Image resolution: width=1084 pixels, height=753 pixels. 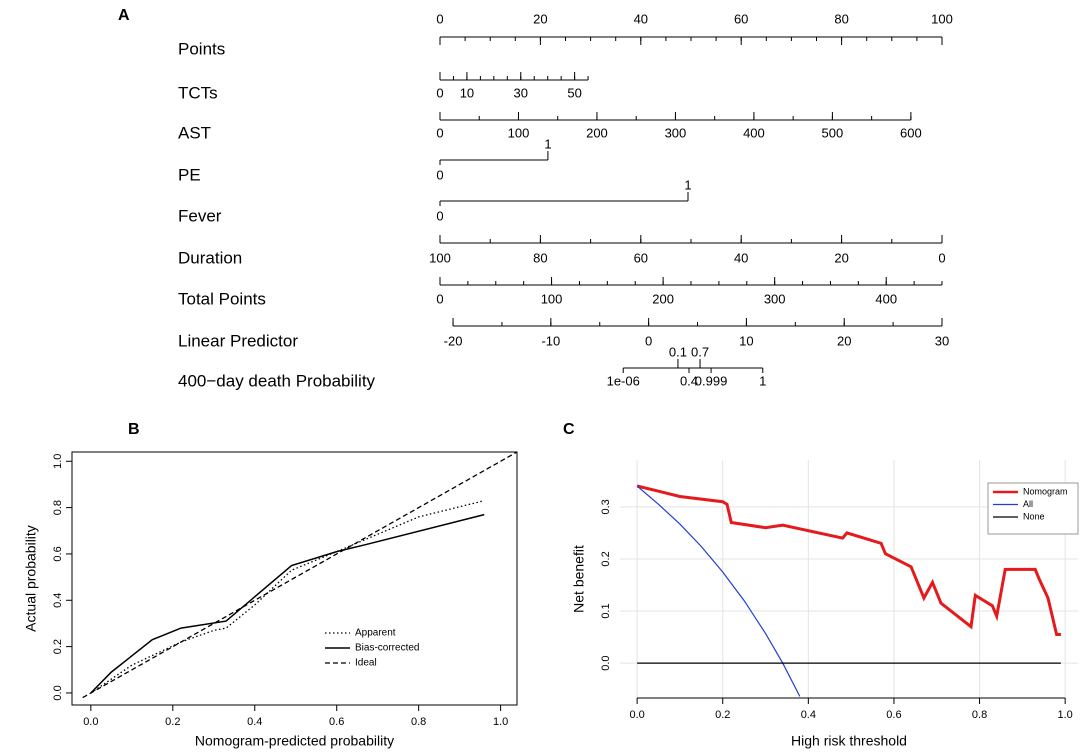 I want to click on y-tick-label: 0.8, so click(x=58, y=507).